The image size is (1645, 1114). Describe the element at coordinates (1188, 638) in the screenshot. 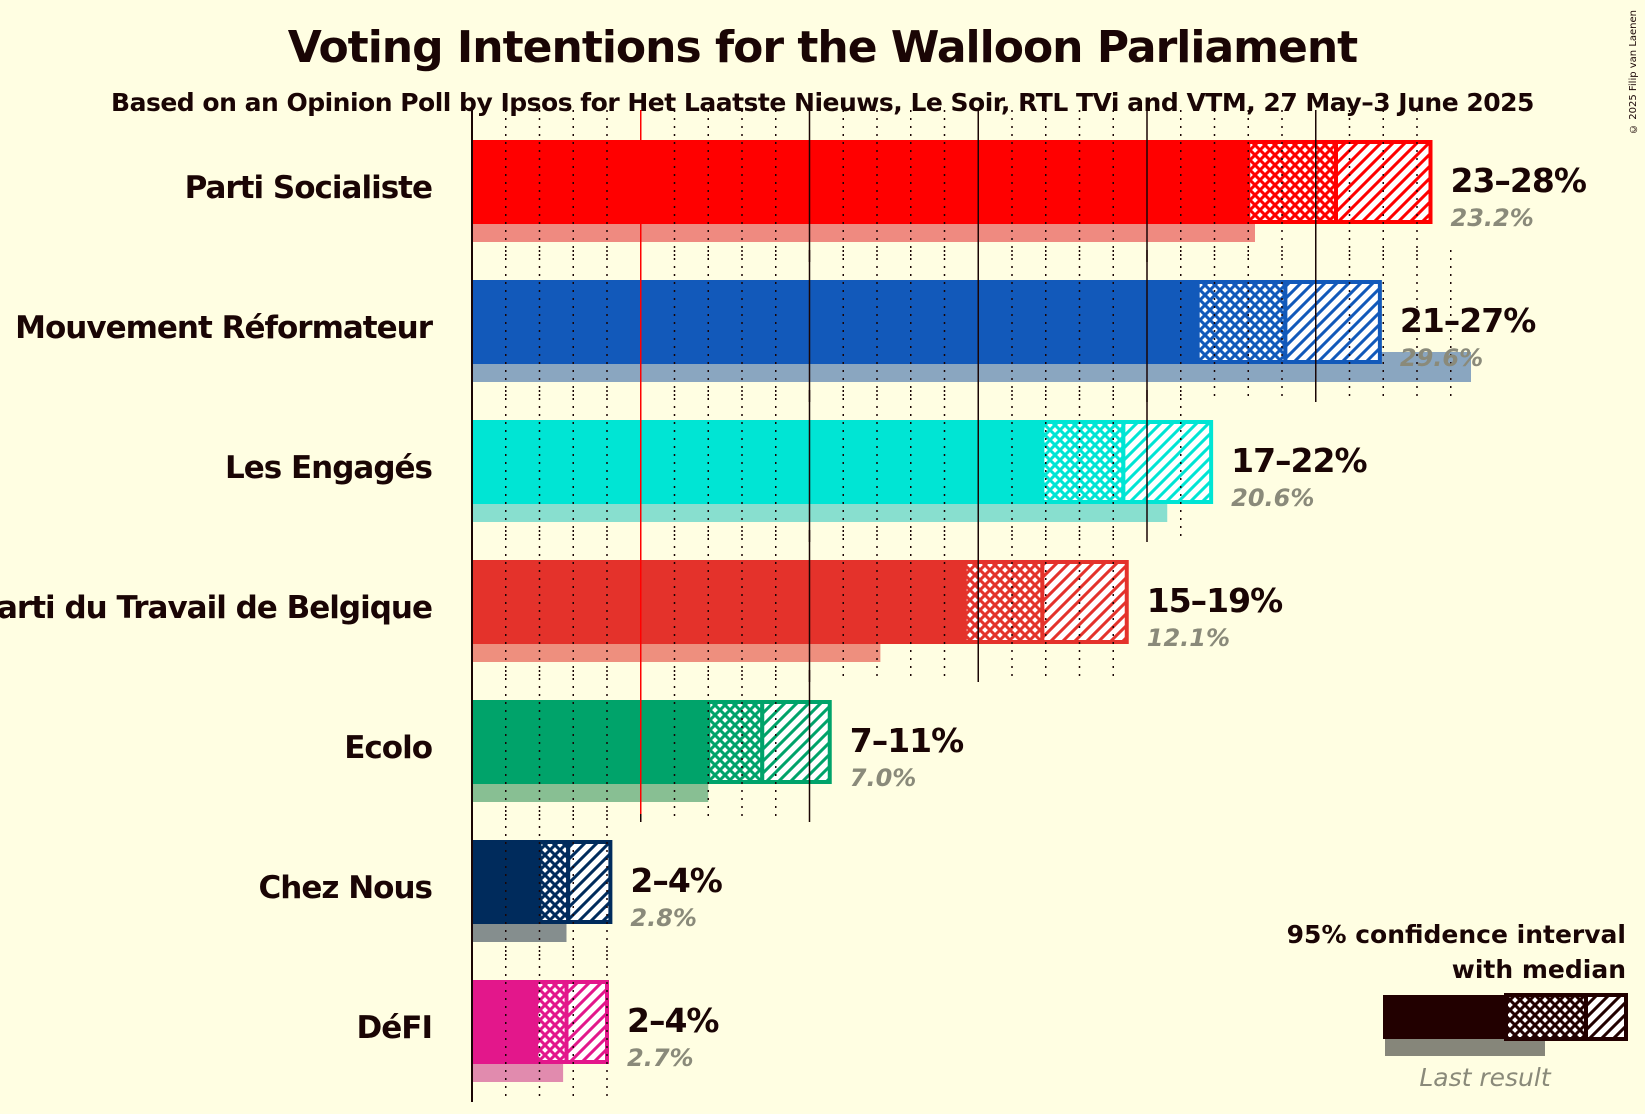

I see `last-result-label: 12.1%` at that location.